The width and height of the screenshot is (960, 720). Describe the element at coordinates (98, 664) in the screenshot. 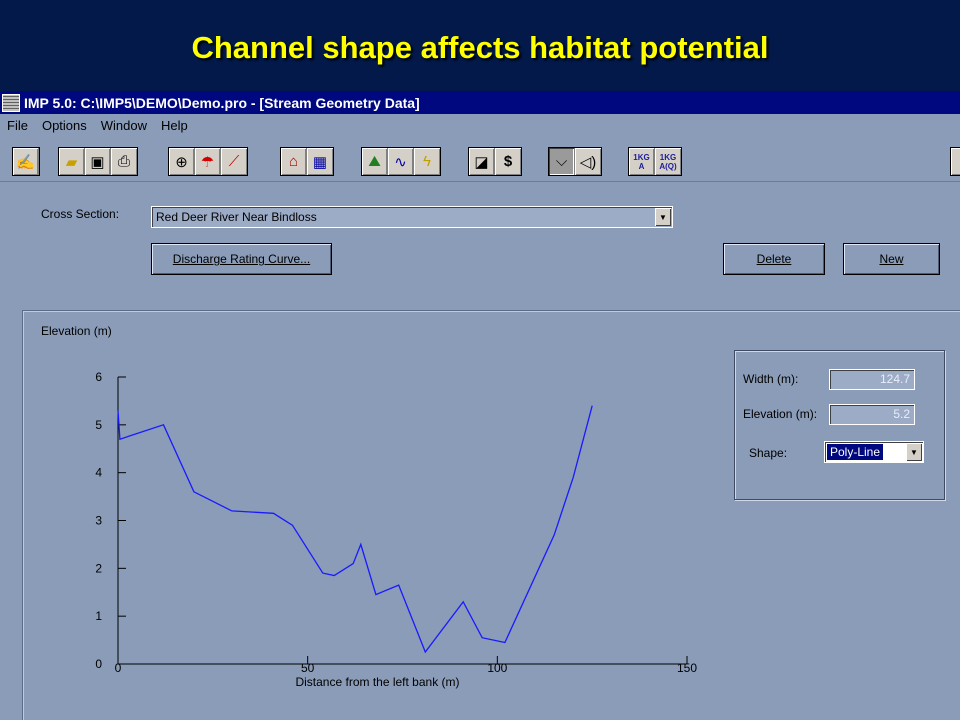

I see `y-tick-label-0: 0` at that location.